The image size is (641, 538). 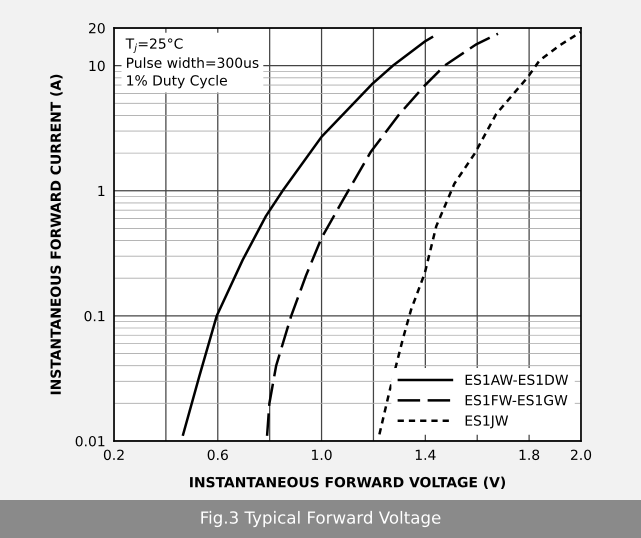 What do you see at coordinates (56, 234) in the screenshot?
I see `y-axis-title: INSTANTANEOUS FORWARD CURRENT (A)` at bounding box center [56, 234].